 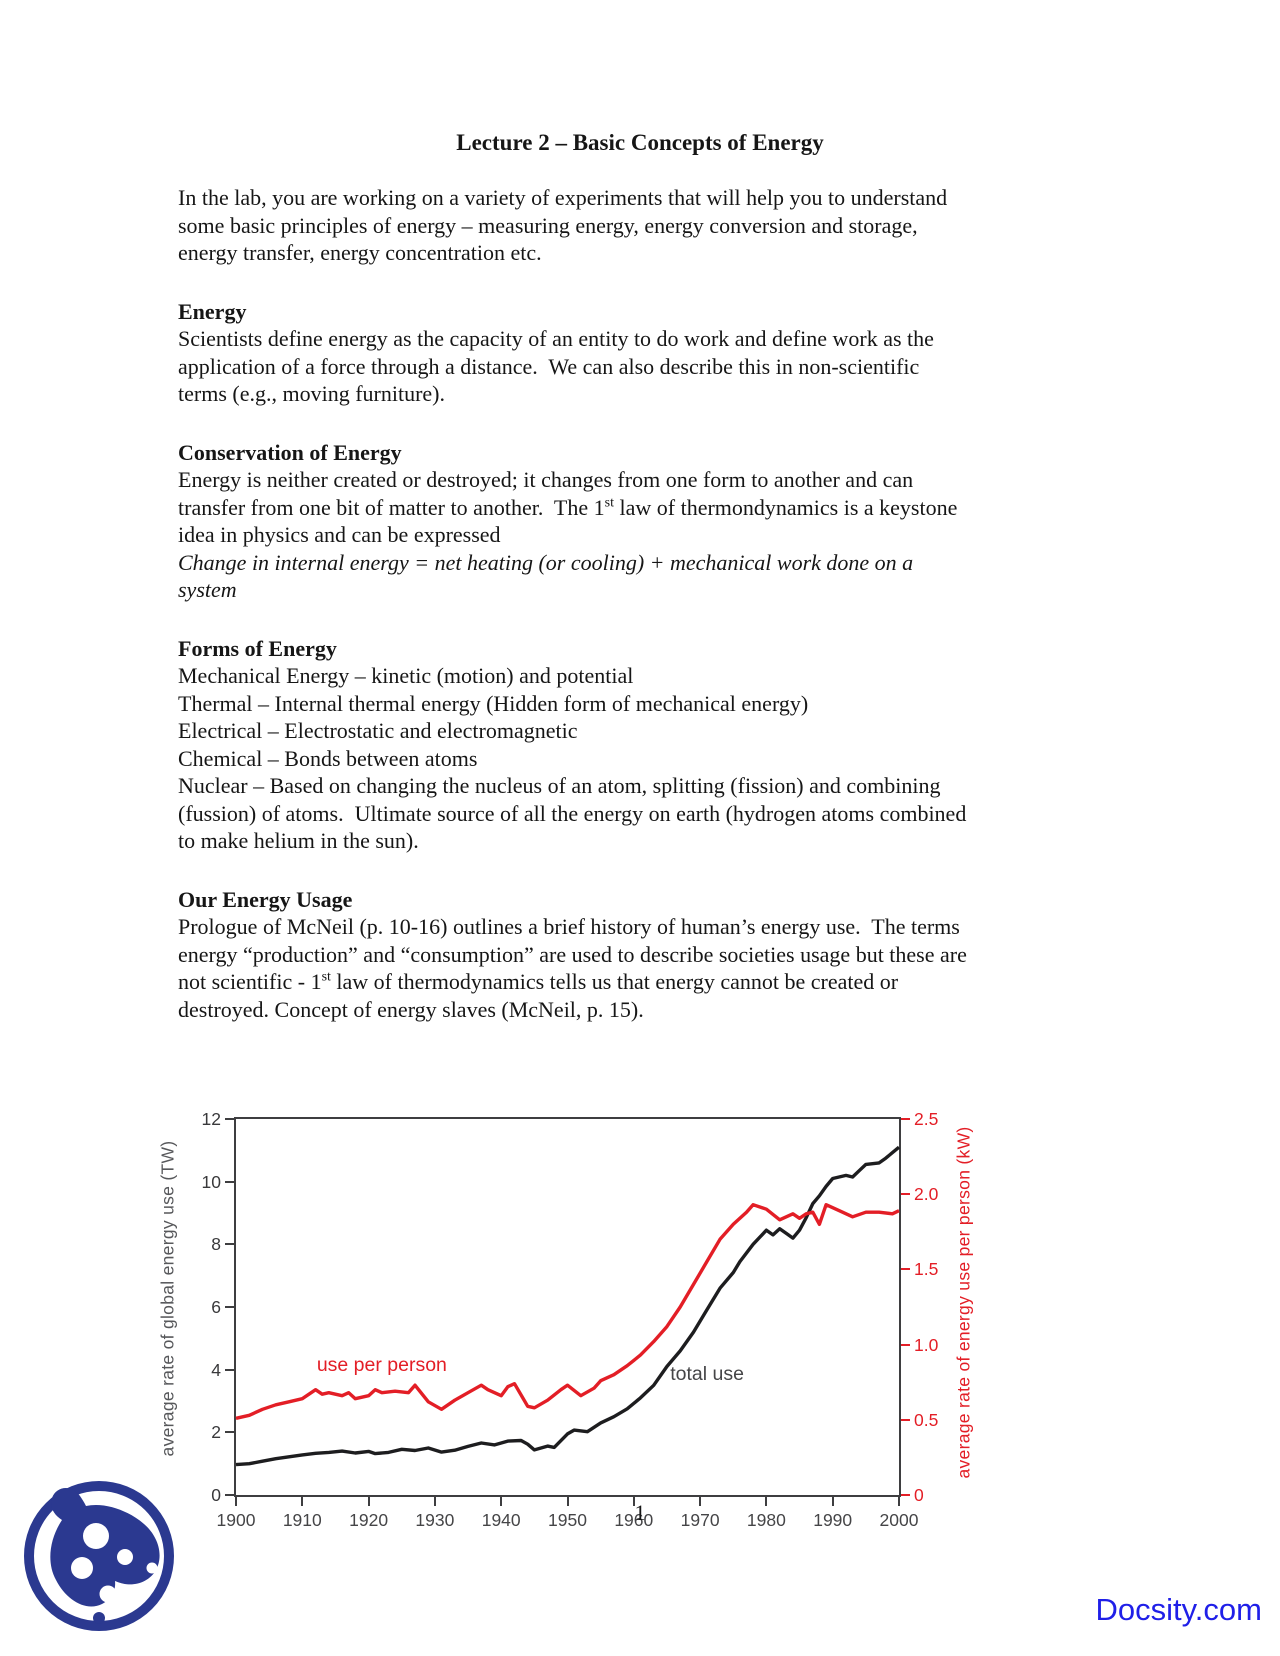 What do you see at coordinates (99, 1618) in the screenshot?
I see `logo-dot` at bounding box center [99, 1618].